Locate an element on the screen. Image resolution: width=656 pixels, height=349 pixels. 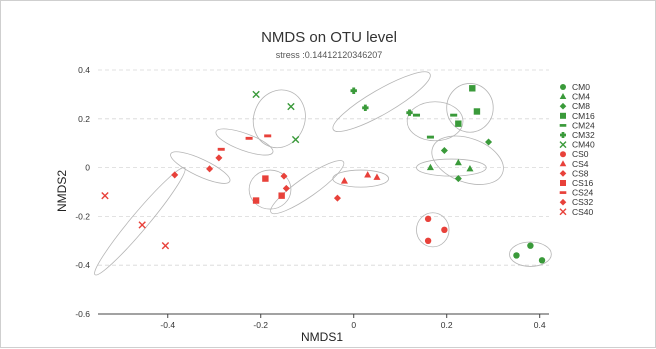
y-tick-label: -0.6 is located at coordinates (82, 314).